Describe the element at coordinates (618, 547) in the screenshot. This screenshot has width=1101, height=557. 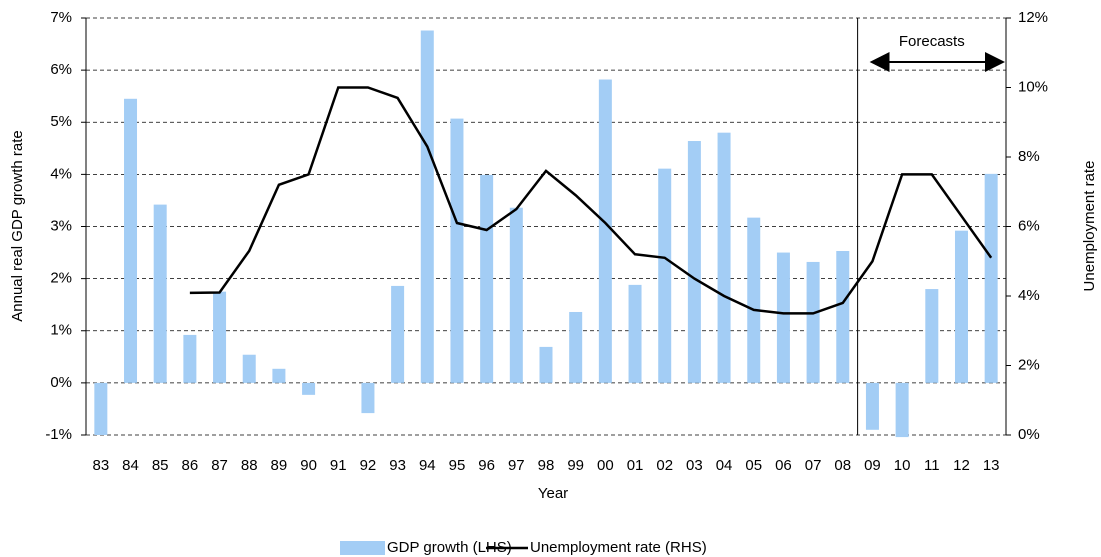
I see `legend-label: Unemployment rate (RHS)` at that location.